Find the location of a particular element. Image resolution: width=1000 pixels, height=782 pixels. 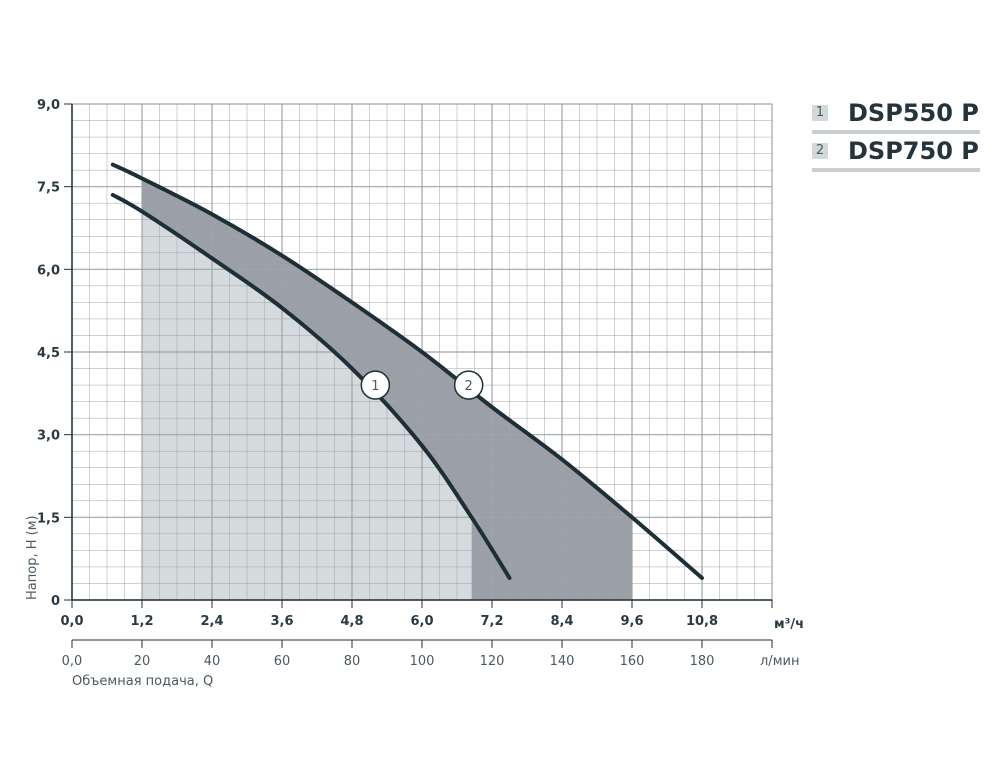

y-tick-label: 0 is located at coordinates (55, 601).